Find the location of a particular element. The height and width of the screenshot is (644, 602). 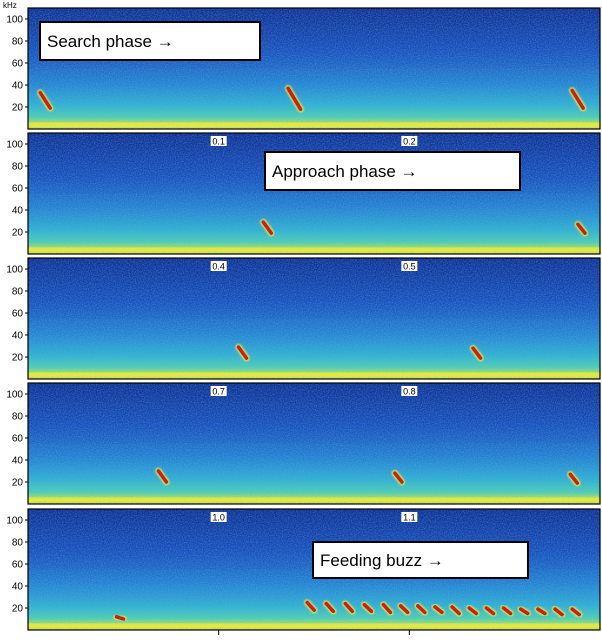

time-label: 1.1 is located at coordinates (409, 517).